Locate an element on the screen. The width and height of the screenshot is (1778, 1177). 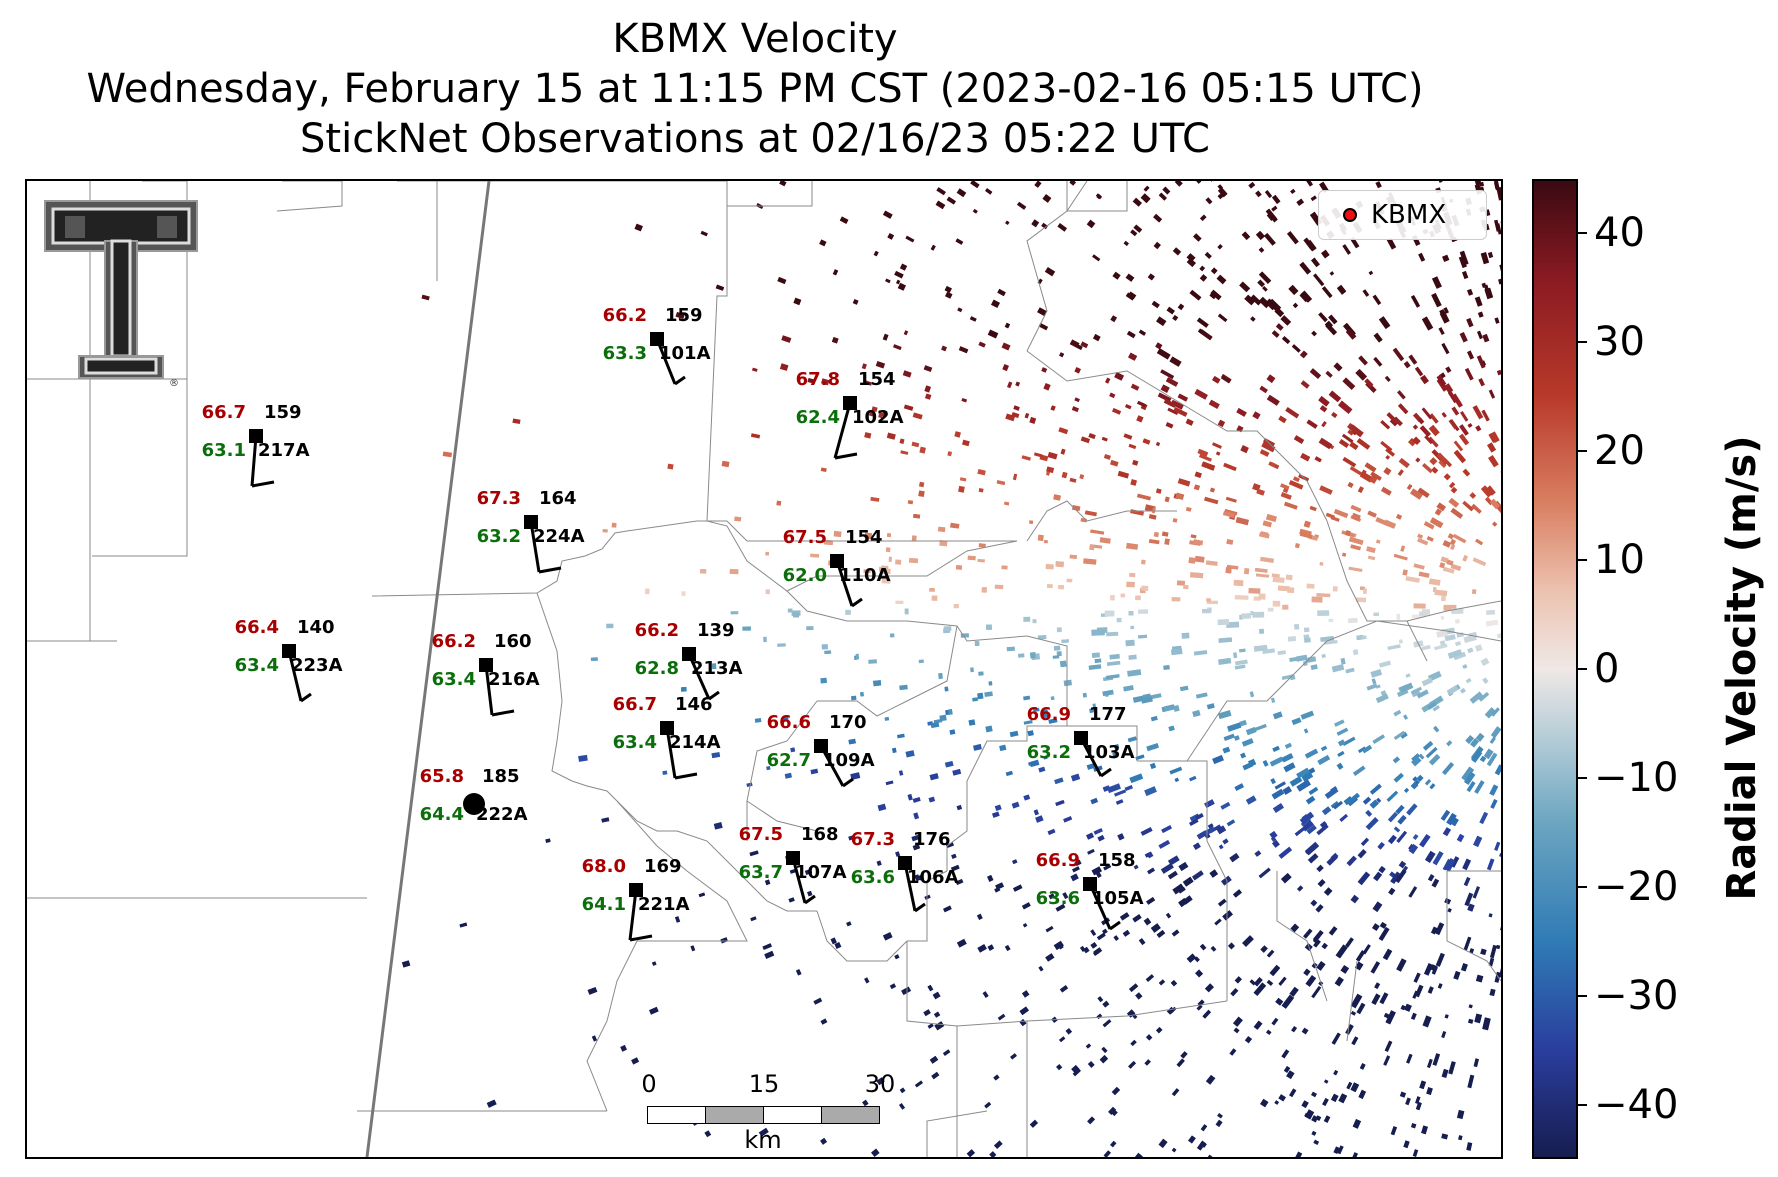
station-221a: 68.0 169 64.1 221A is located at coordinates (636, 899).